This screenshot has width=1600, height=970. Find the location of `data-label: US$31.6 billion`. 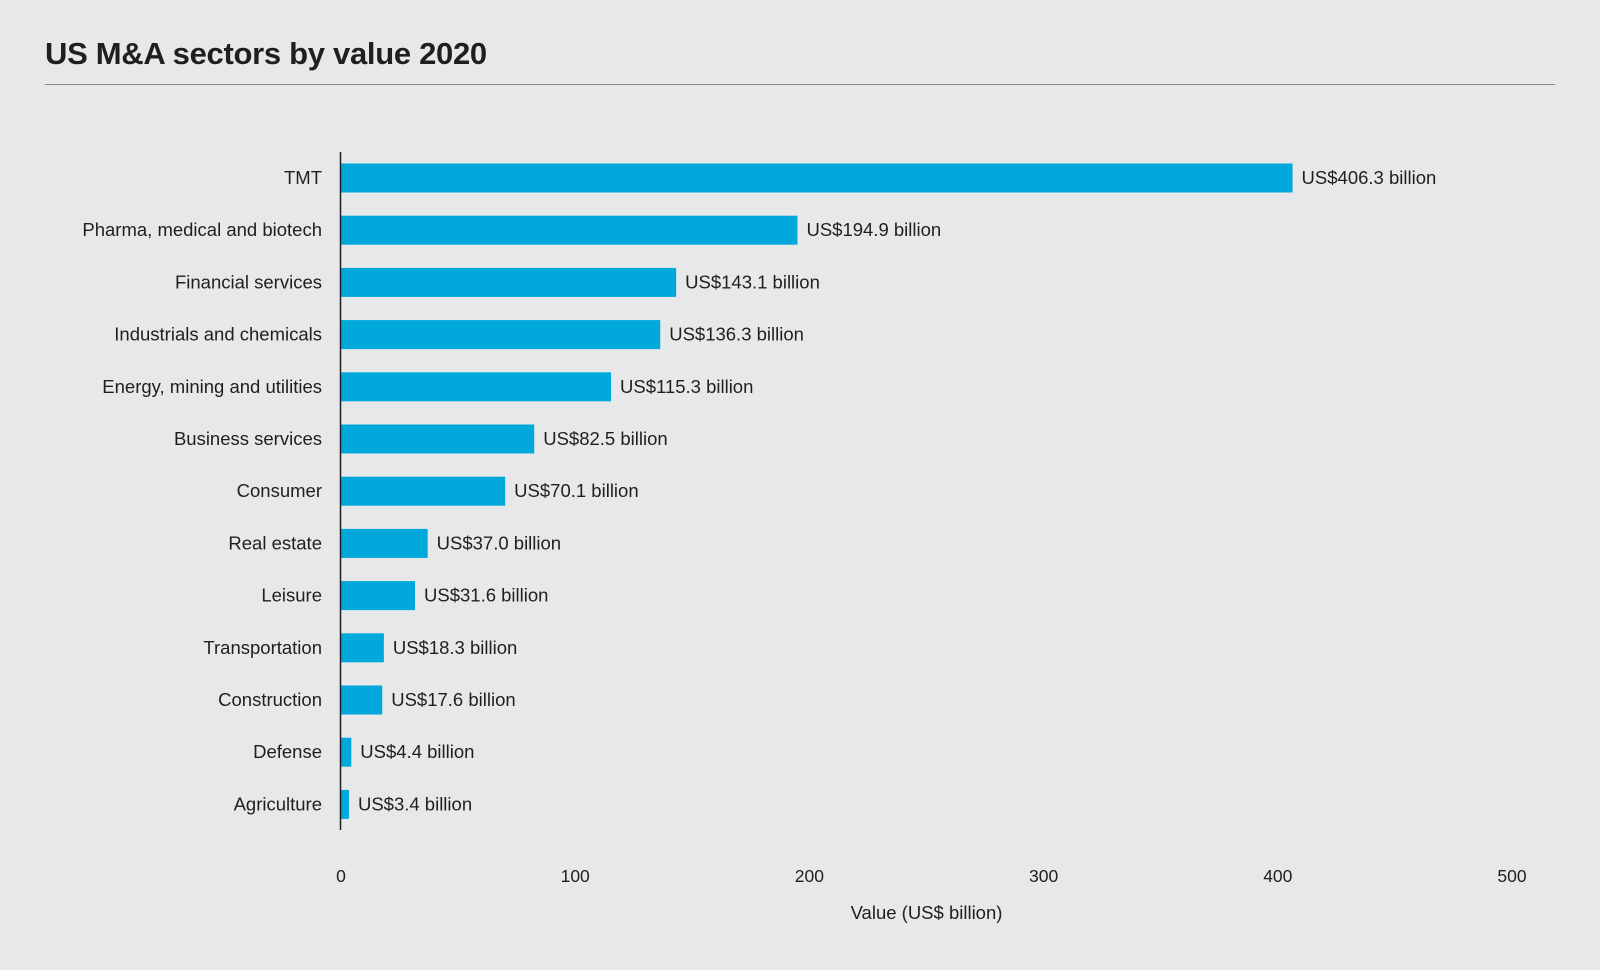

data-label: US$31.6 billion is located at coordinates (486, 595).